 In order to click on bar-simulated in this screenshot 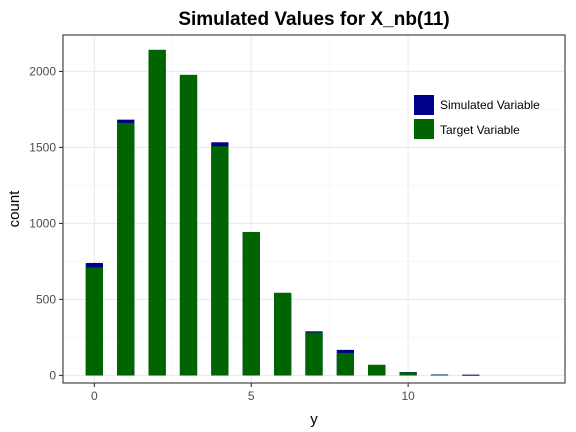, I will do `click(471, 375)`.